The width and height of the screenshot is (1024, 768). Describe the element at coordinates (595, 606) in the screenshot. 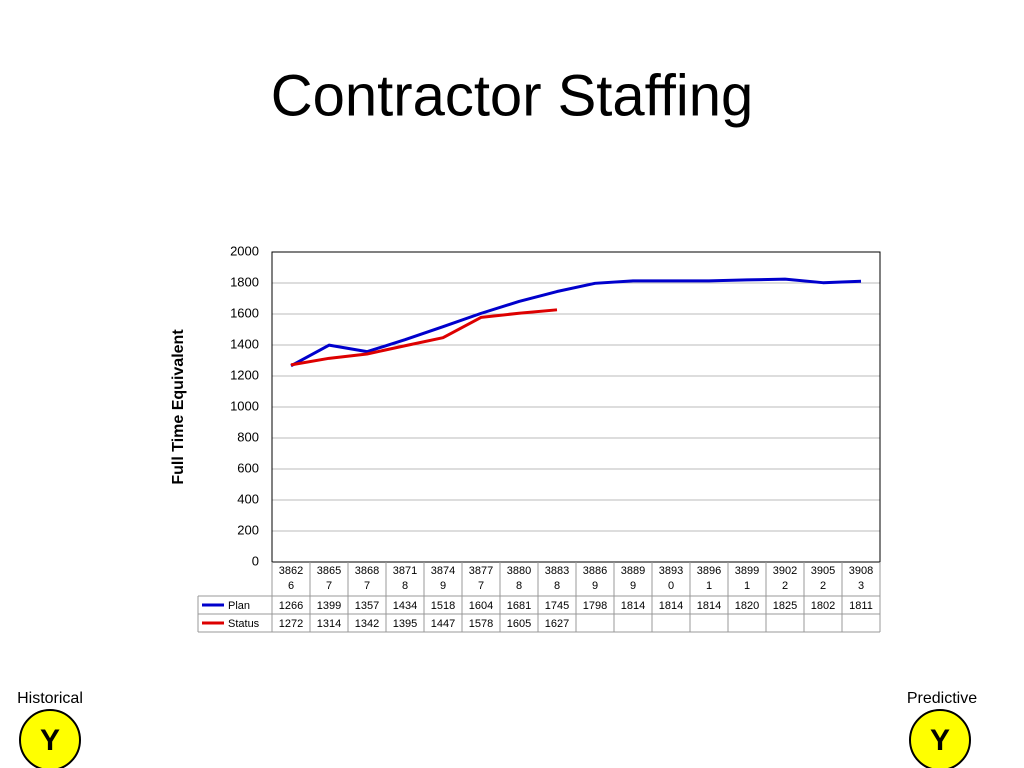

I see `table-value: 1798` at that location.